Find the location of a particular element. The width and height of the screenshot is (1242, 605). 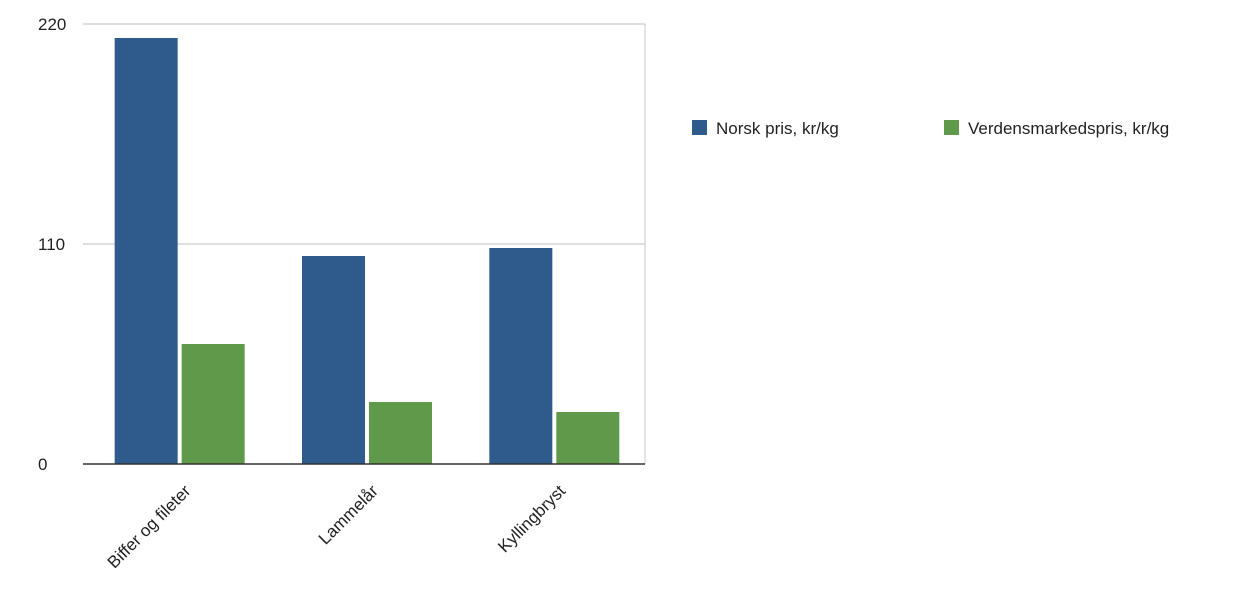

y-tick-label: 0 is located at coordinates (42, 464).